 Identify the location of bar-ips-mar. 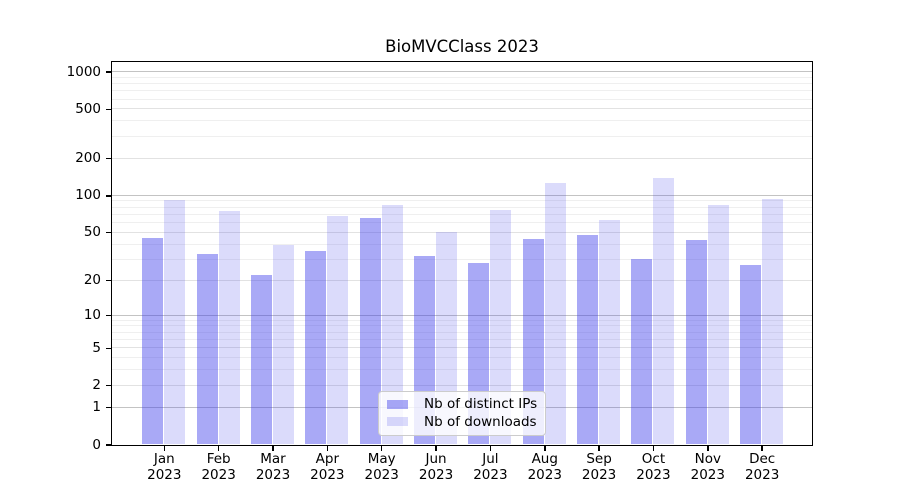
(261, 360).